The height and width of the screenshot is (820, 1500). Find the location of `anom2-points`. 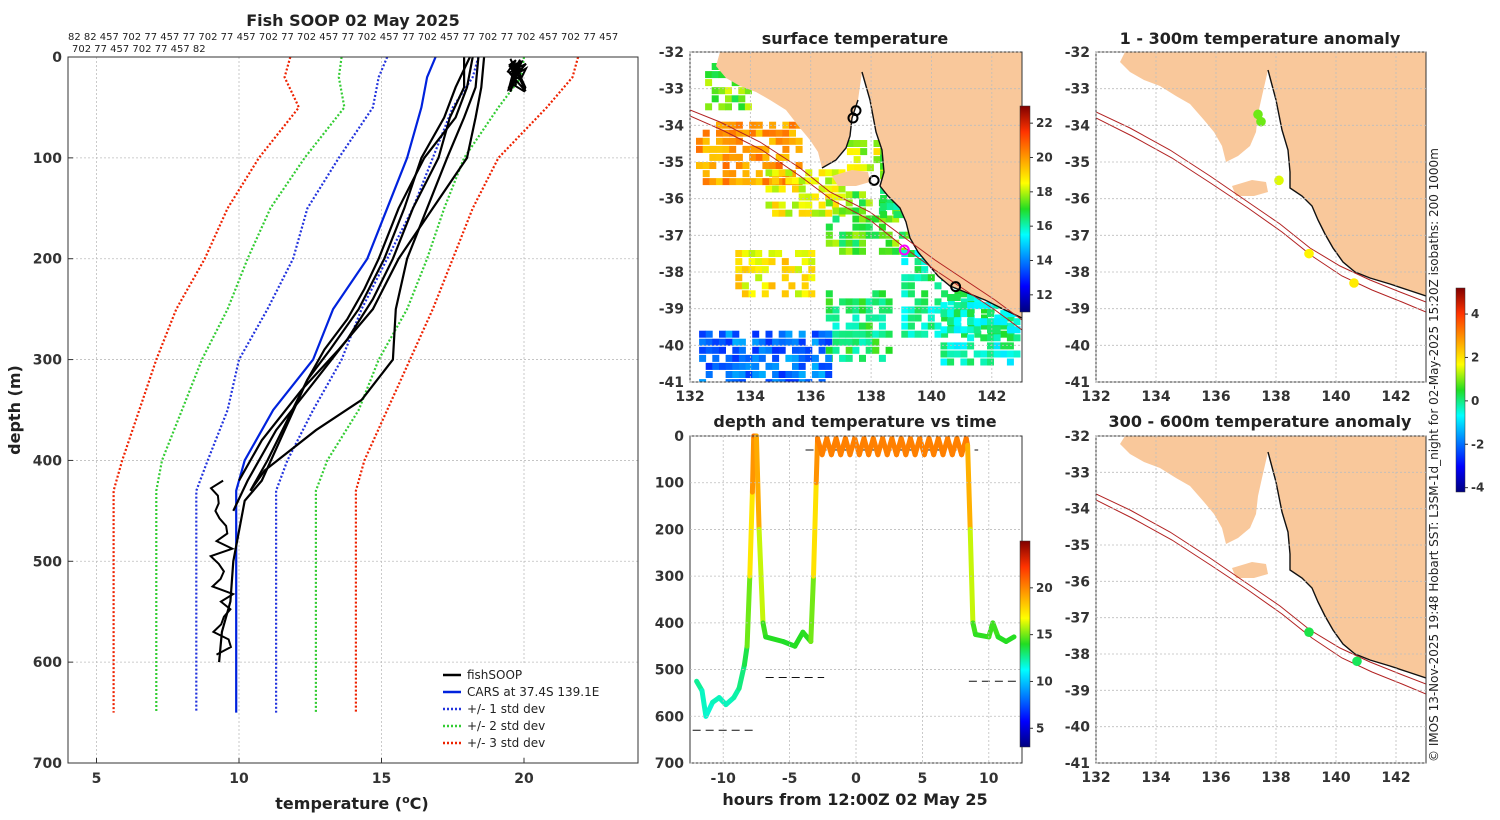

anom2-points is located at coordinates (1333, 647).